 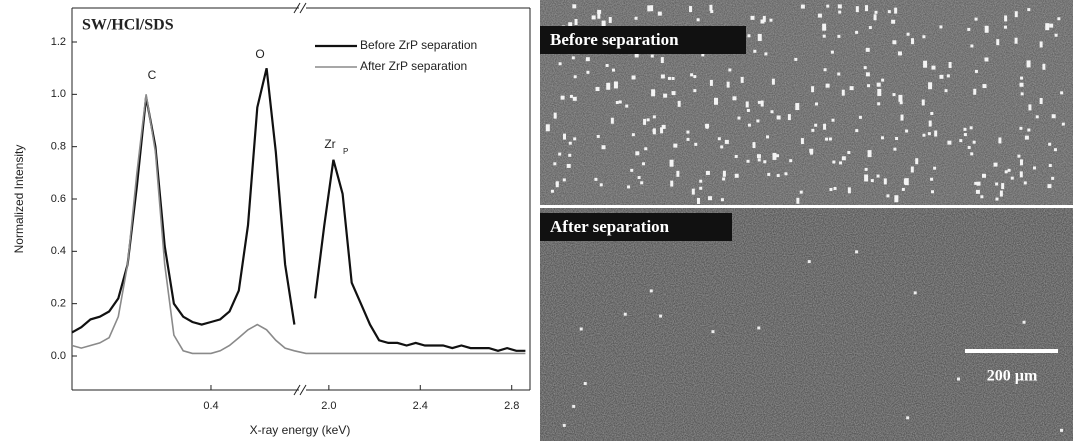 What do you see at coordinates (19, 199) in the screenshot?
I see `y-axis-title: Normalized Intensity` at bounding box center [19, 199].